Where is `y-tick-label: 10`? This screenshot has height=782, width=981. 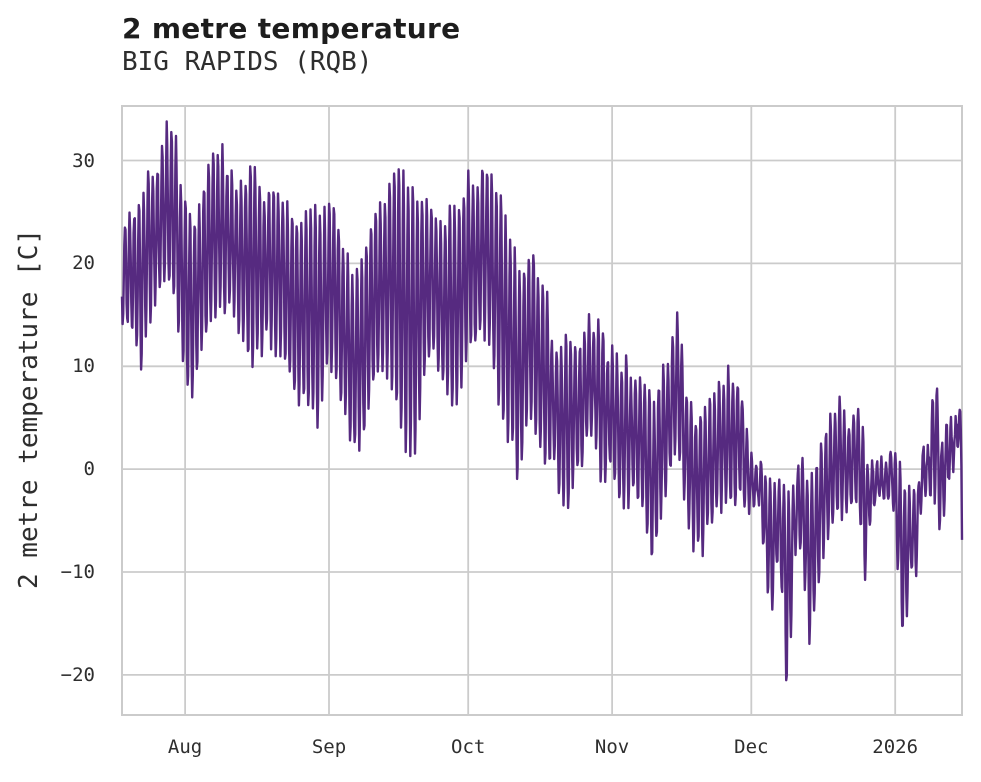
y-tick-label: 10 is located at coordinates (83, 366).